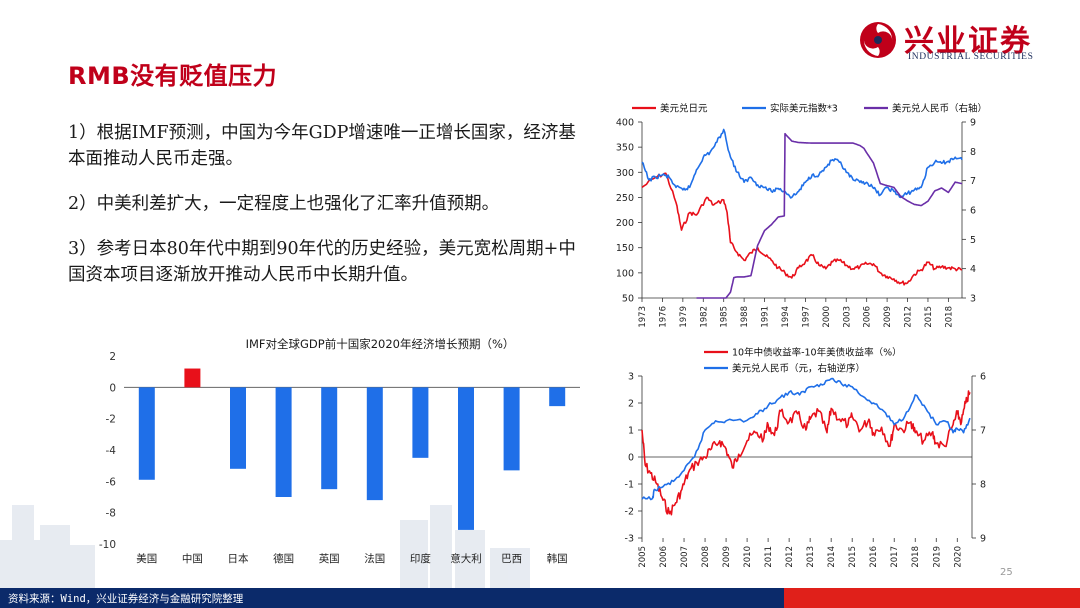 This screenshot has height=608, width=1080. What do you see at coordinates (704, 317) in the screenshot?
I see `x-tick-label: 1982` at bounding box center [704, 317].